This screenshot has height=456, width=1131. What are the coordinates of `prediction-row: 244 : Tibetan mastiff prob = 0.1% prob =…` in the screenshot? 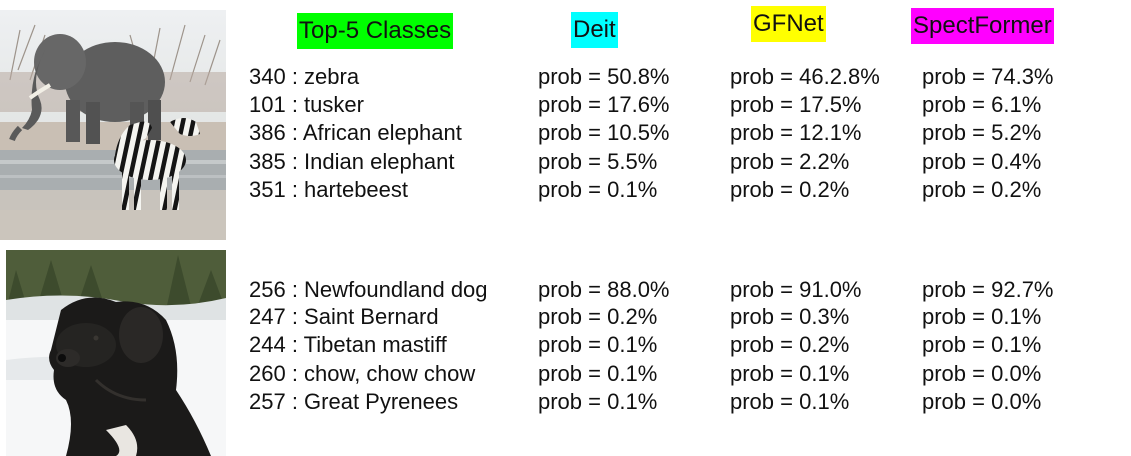 It's located at (565, 345).